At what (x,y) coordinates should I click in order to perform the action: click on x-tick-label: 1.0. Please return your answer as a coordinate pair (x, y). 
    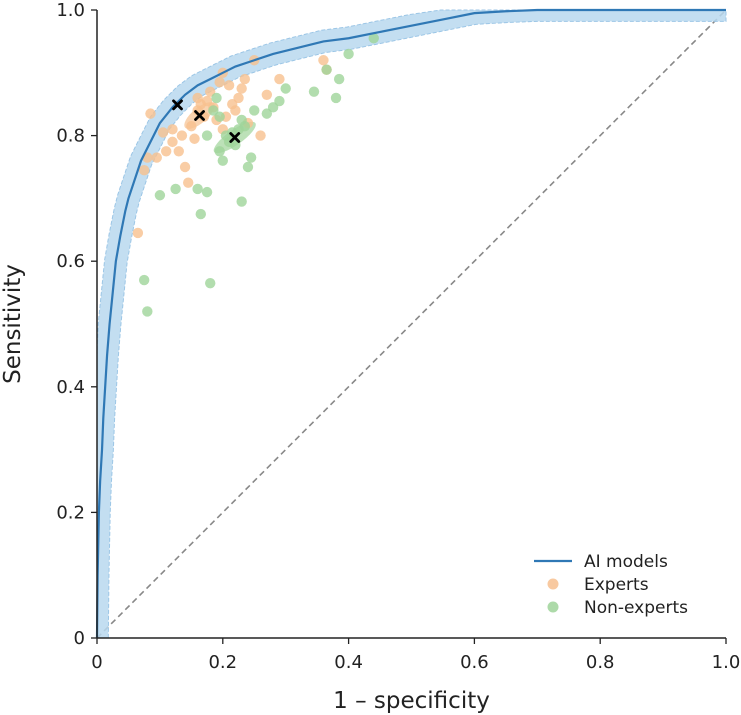
    Looking at the image, I should click on (726, 662).